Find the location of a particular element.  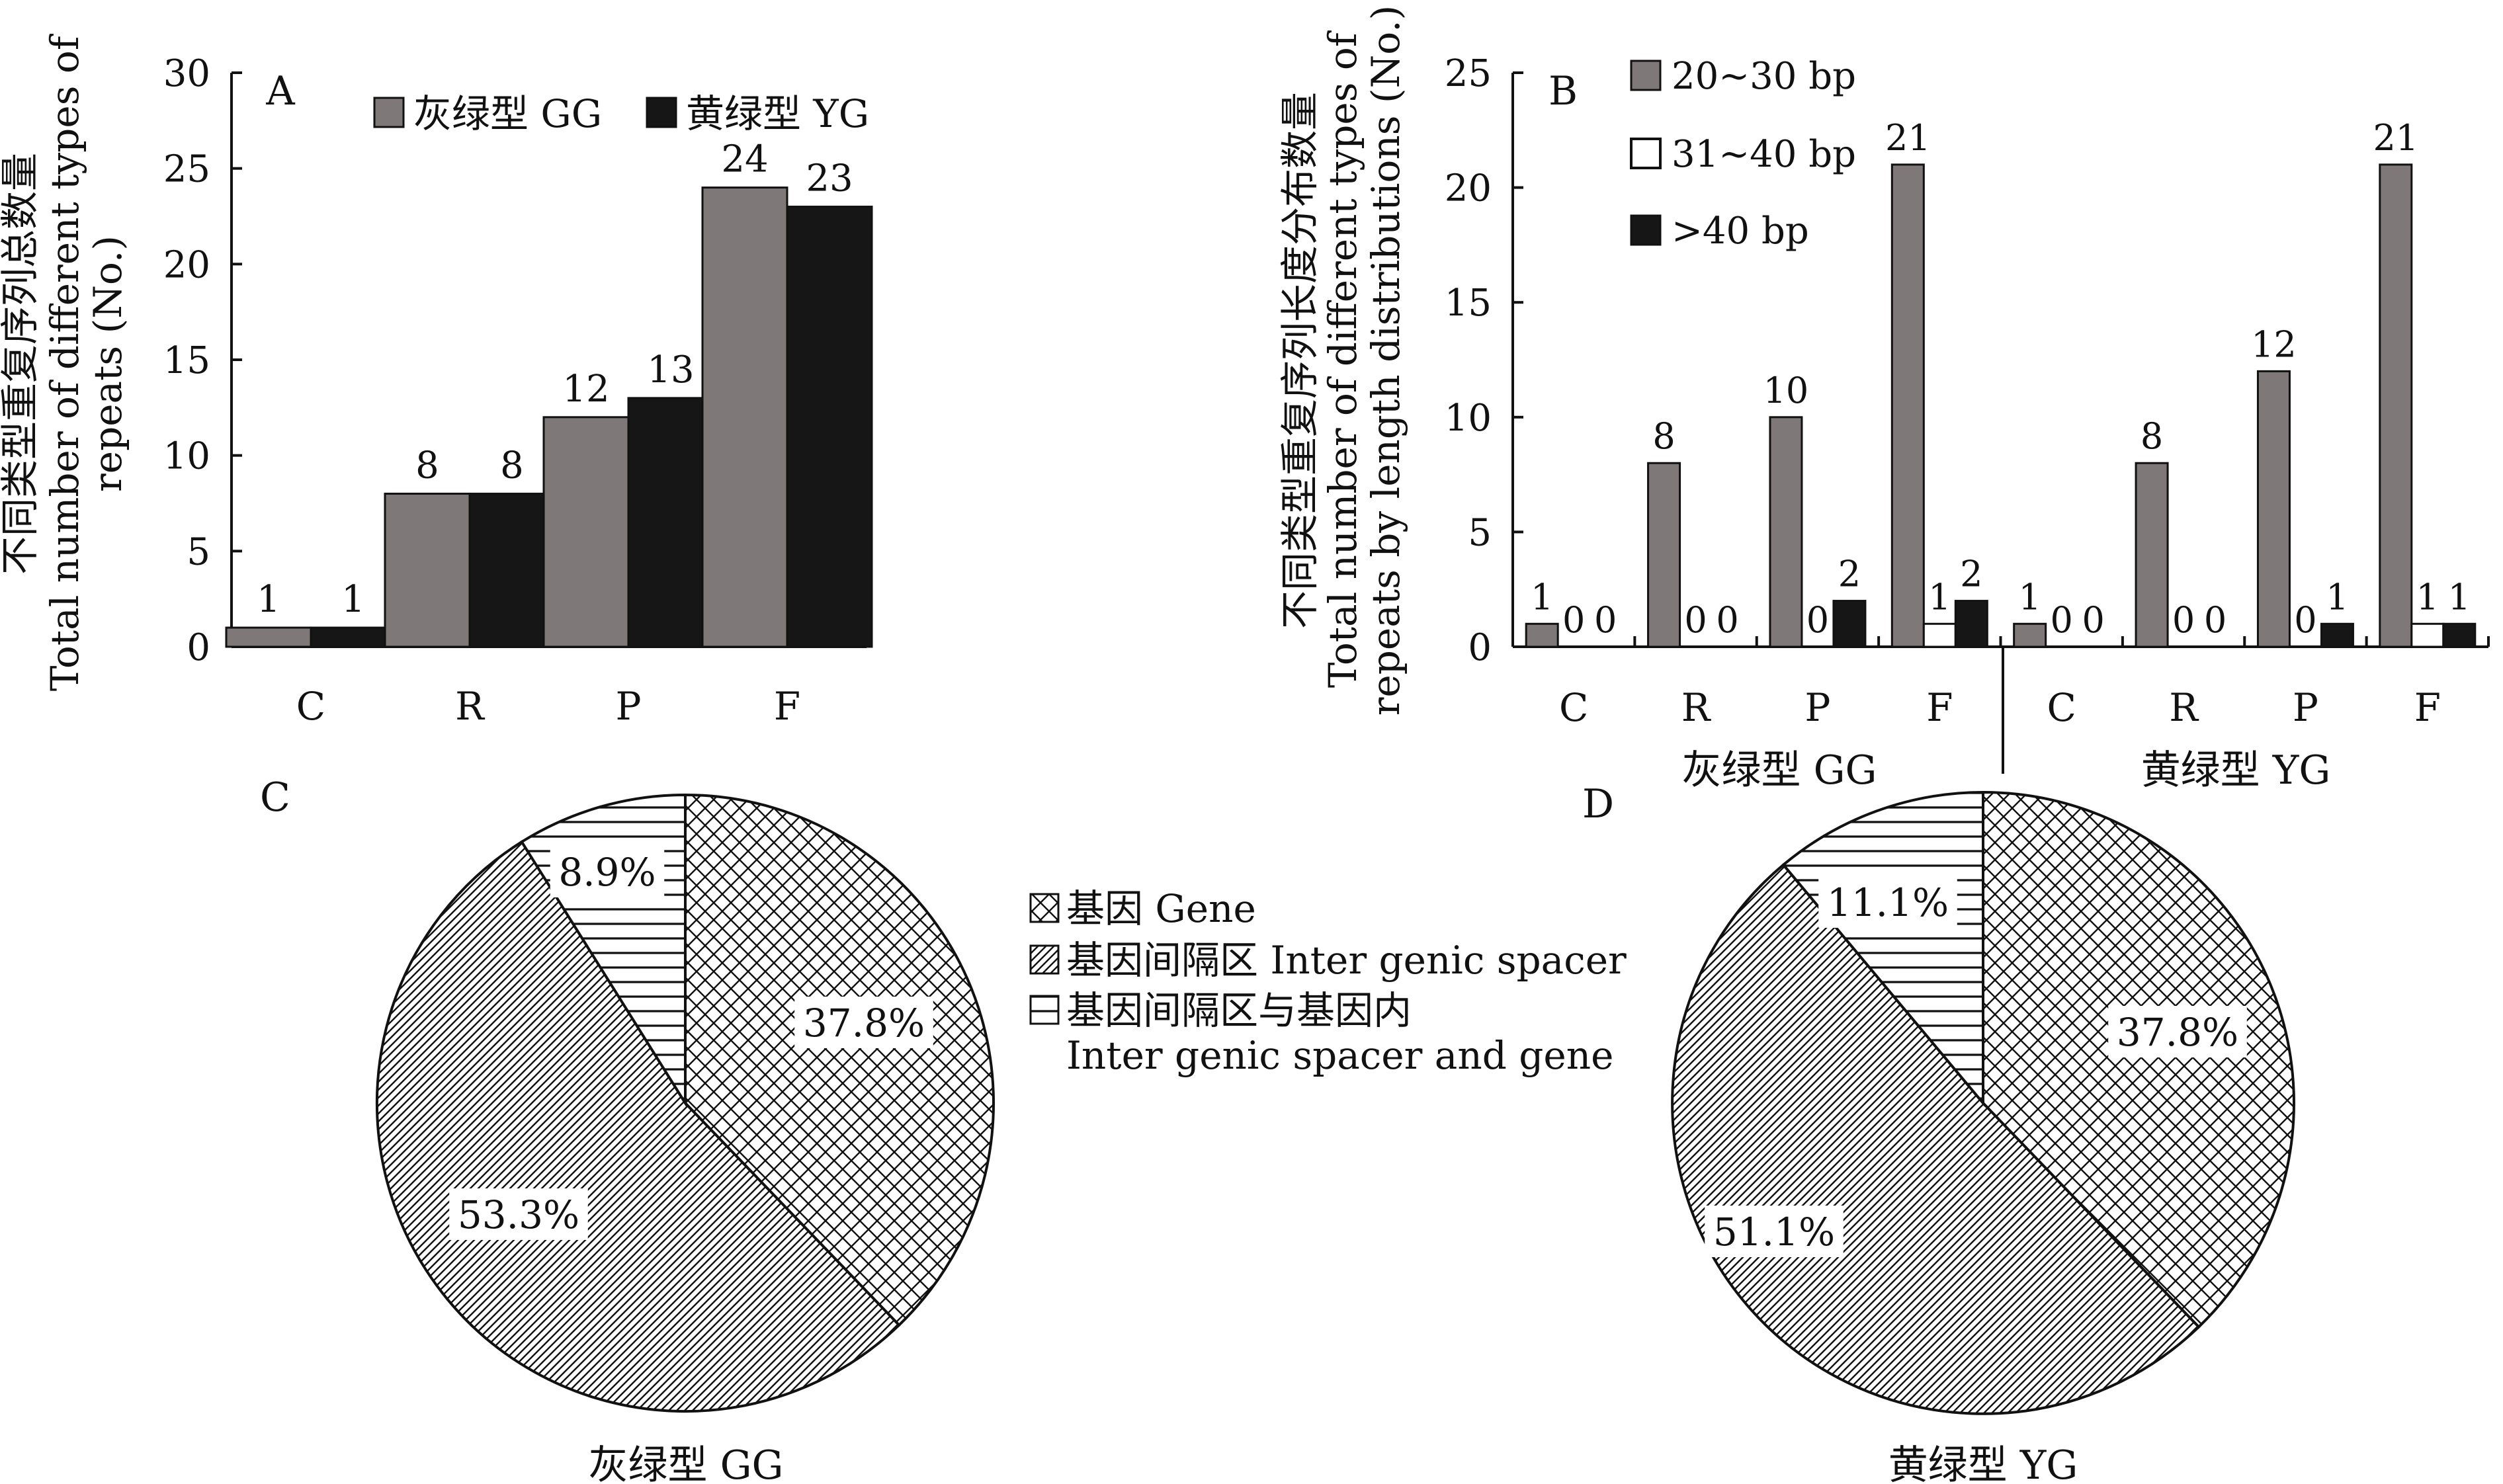

d-pie-slices is located at coordinates (1983, 1103).